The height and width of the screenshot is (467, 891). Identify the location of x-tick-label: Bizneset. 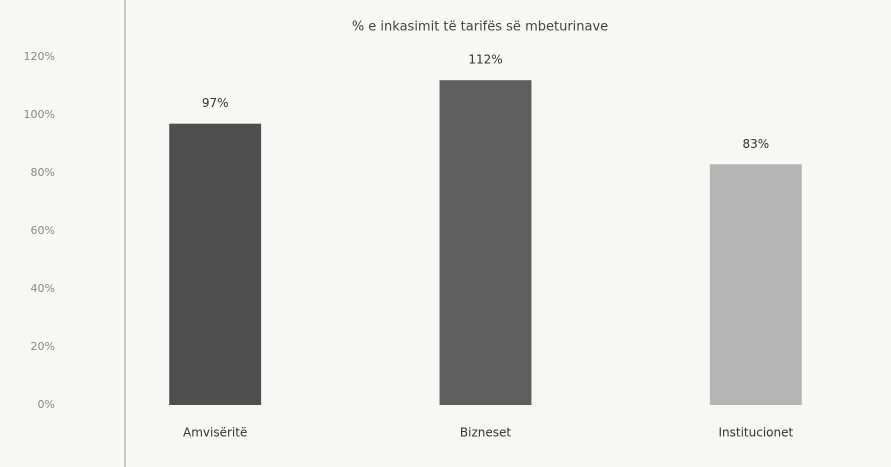
(485, 433).